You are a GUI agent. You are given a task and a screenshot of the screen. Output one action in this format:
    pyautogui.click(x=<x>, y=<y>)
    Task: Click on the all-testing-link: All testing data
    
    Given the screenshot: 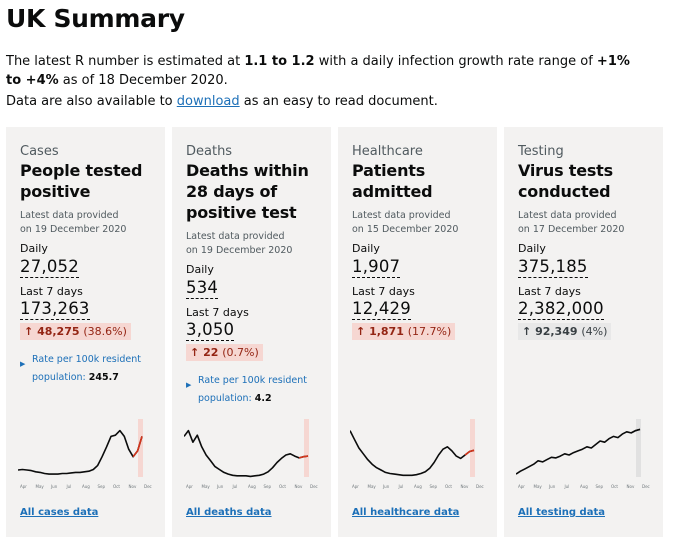 What is the action you would take?
    pyautogui.click(x=561, y=512)
    